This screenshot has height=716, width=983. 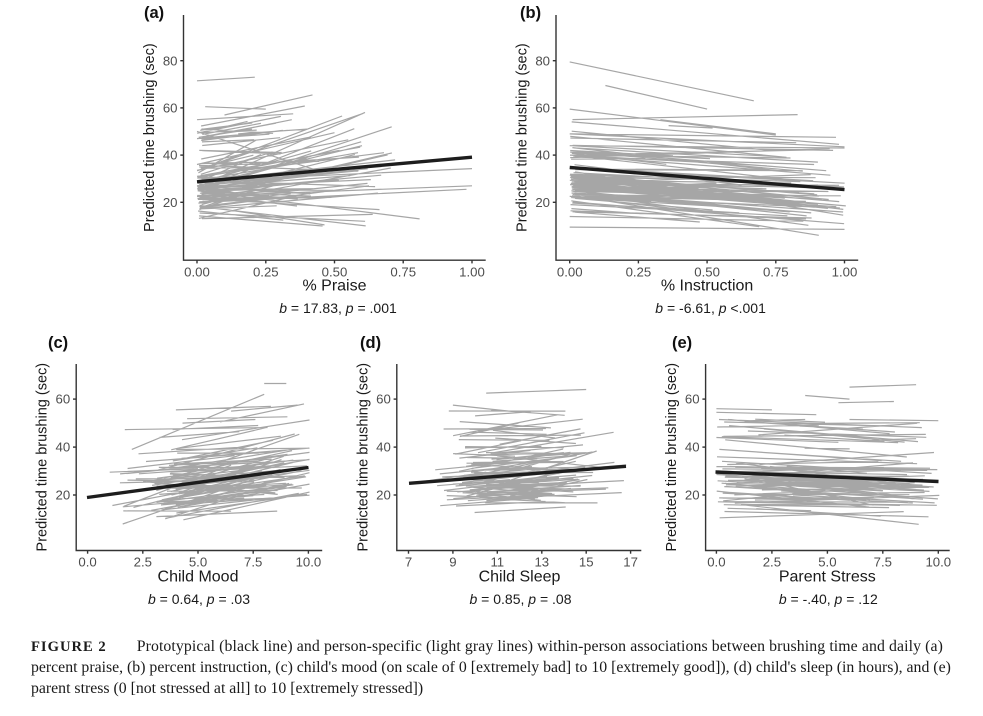 What do you see at coordinates (58, 343) in the screenshot?
I see `svg-text: (c)` at bounding box center [58, 343].